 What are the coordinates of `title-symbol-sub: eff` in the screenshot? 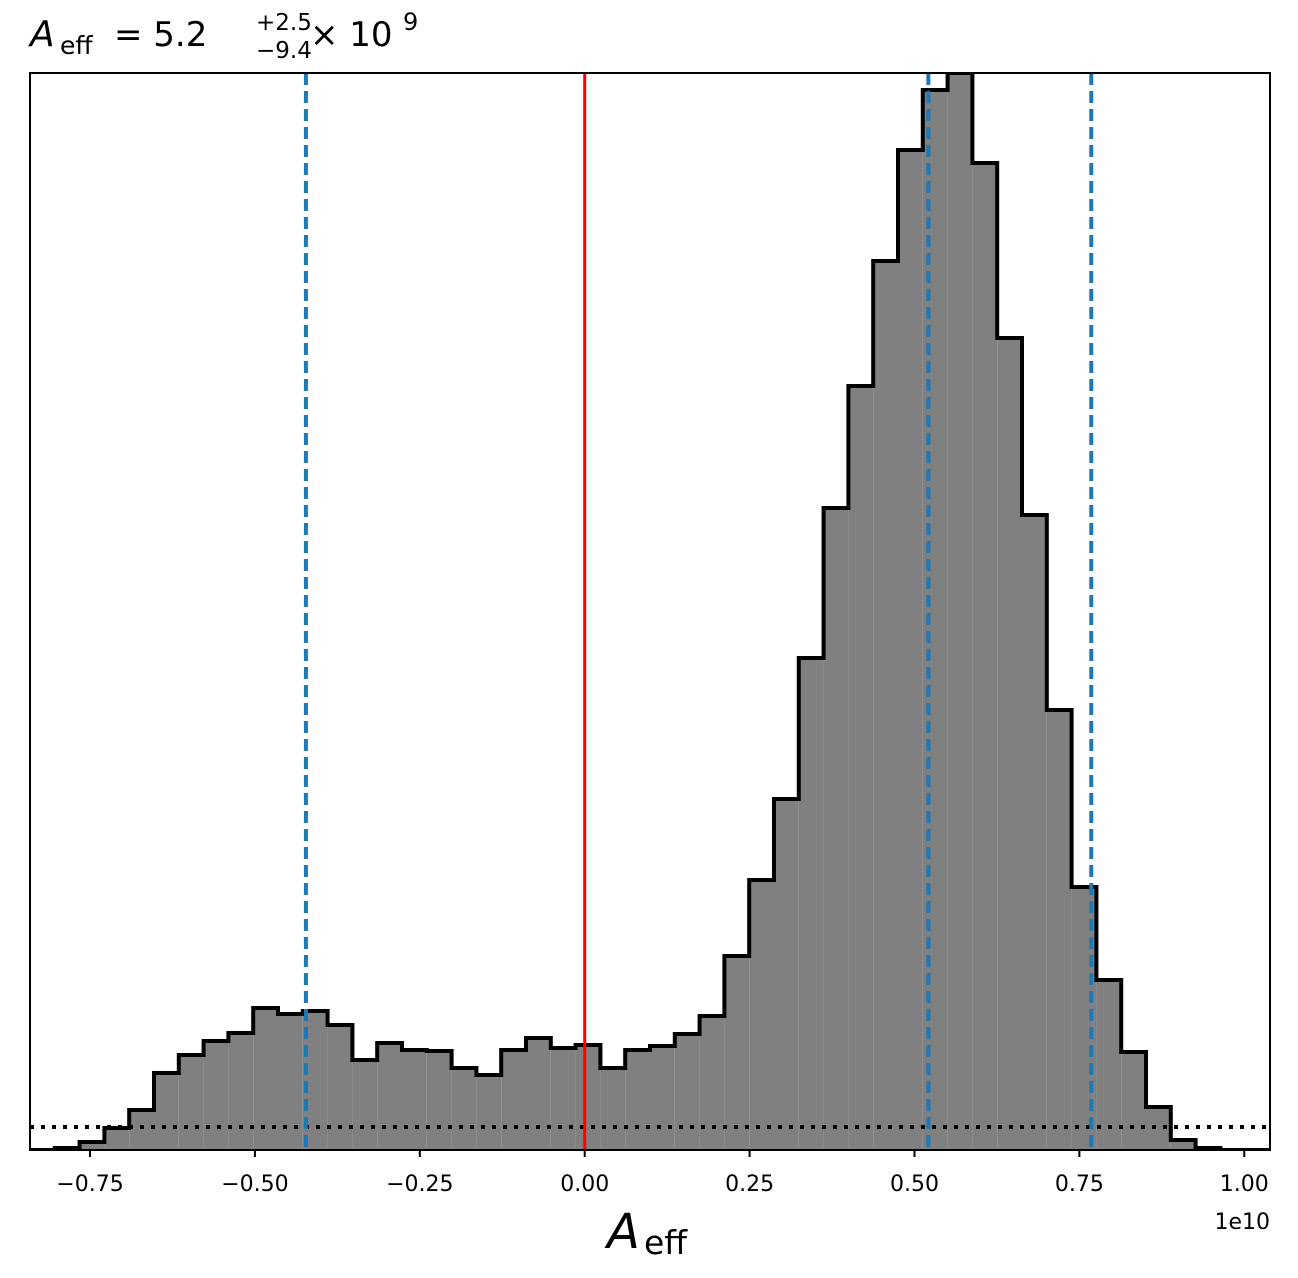 It's located at (76, 45).